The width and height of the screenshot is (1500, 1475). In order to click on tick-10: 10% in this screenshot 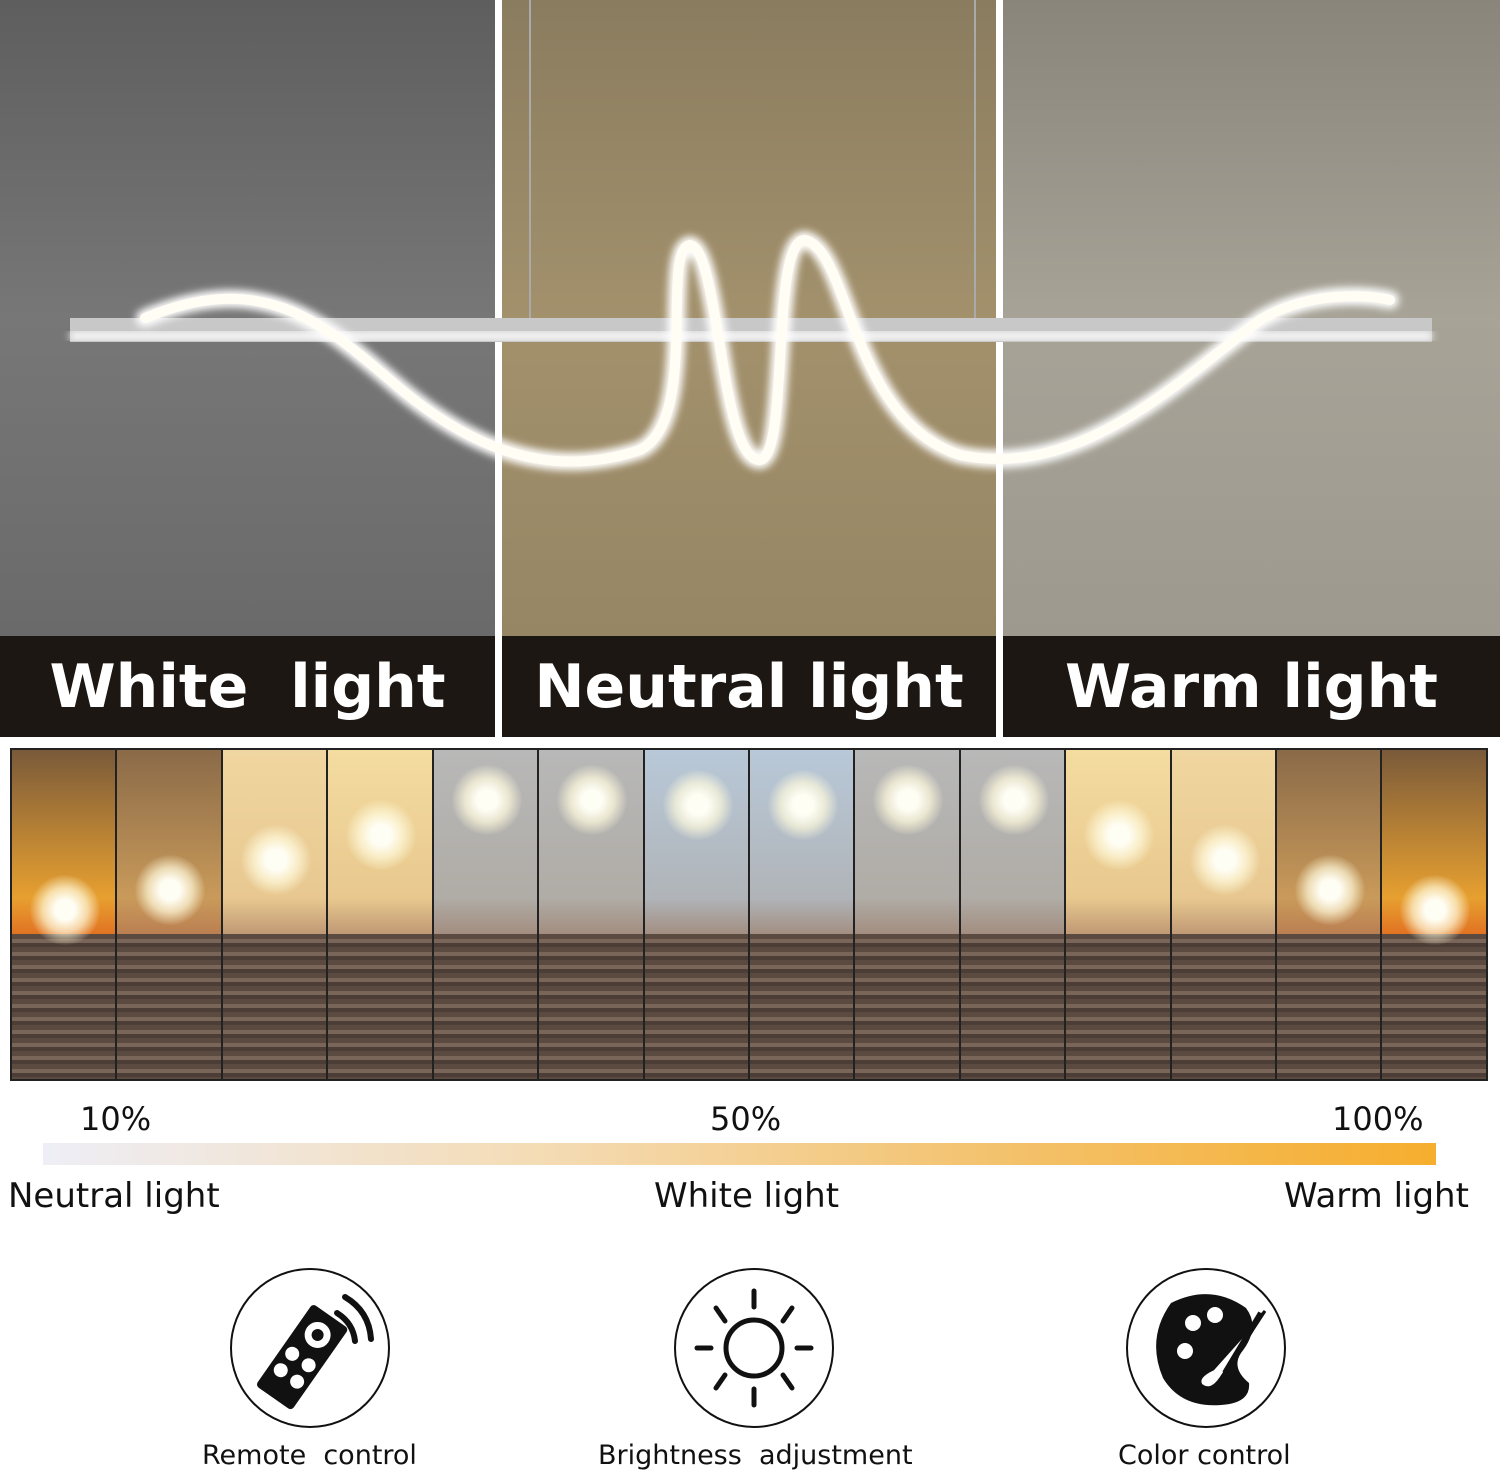, I will do `click(116, 1119)`.